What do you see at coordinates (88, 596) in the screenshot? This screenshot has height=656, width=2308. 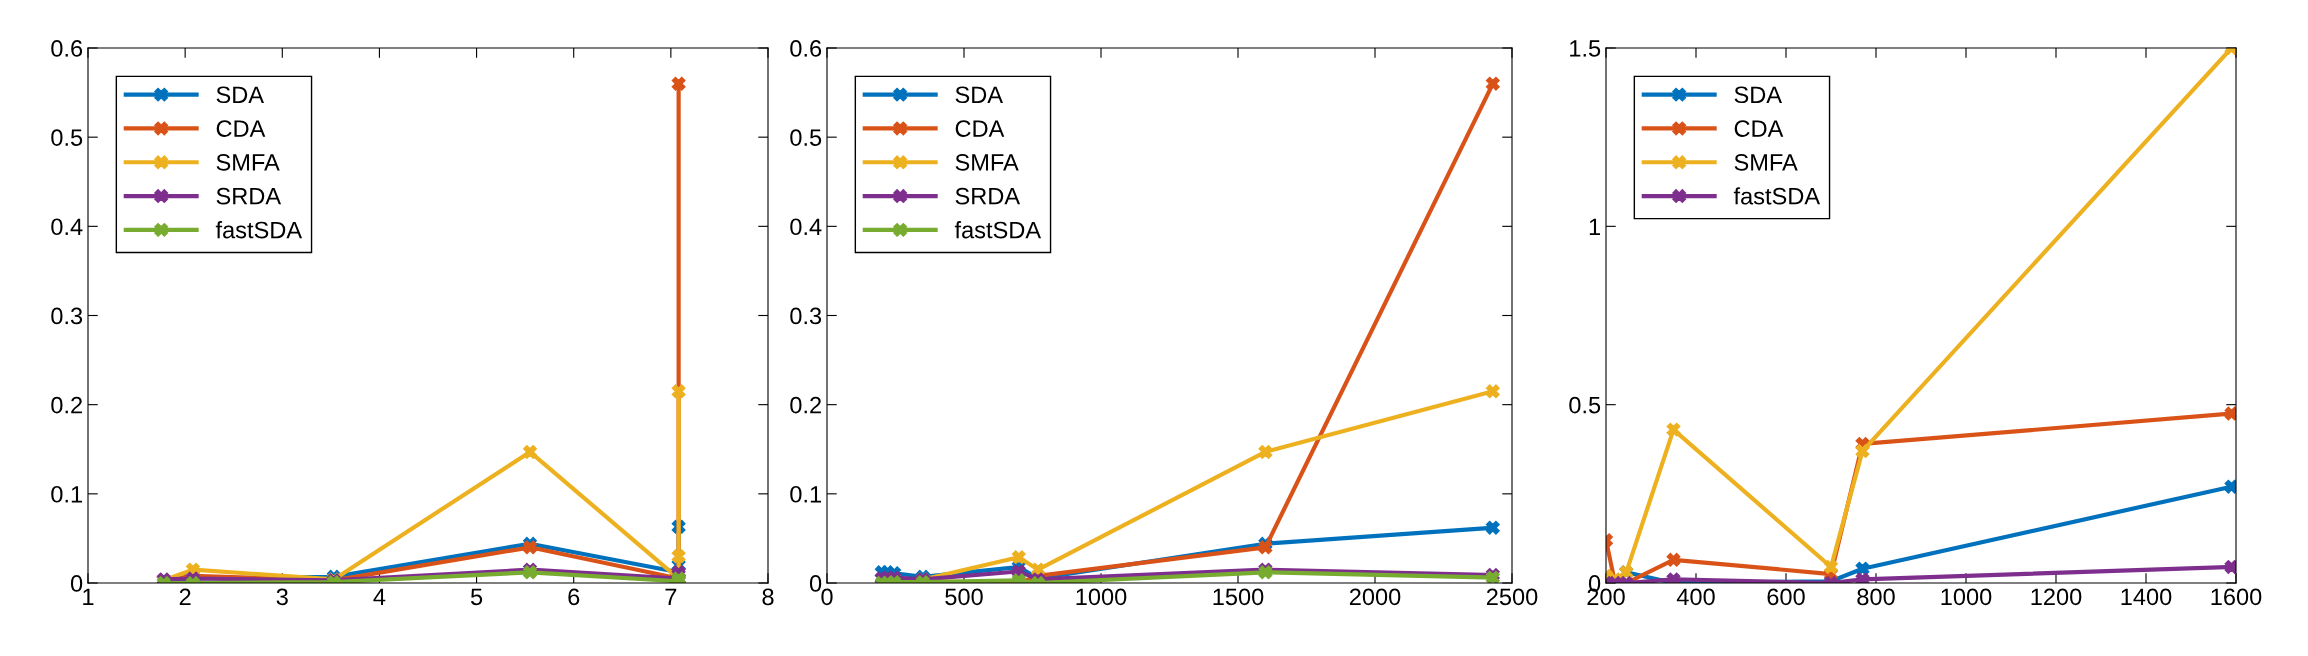 I see `x-tick-label: 1` at bounding box center [88, 596].